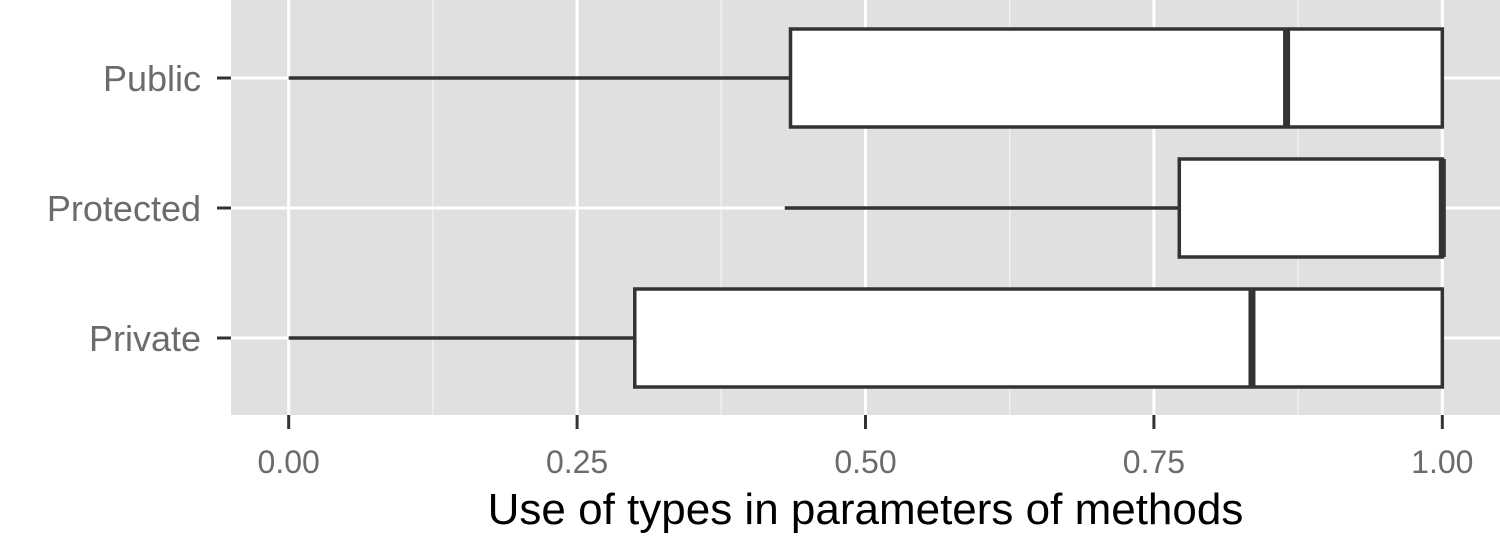  I want to click on y-tick-label: Public, so click(152, 78).